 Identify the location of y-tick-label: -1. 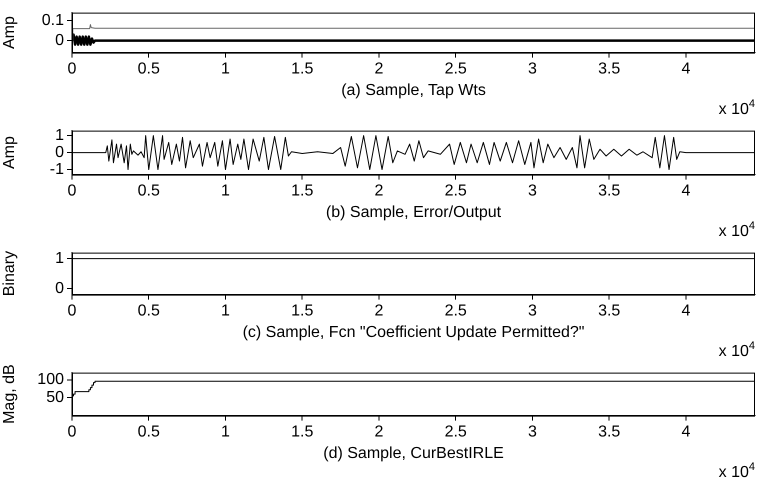
(57, 169).